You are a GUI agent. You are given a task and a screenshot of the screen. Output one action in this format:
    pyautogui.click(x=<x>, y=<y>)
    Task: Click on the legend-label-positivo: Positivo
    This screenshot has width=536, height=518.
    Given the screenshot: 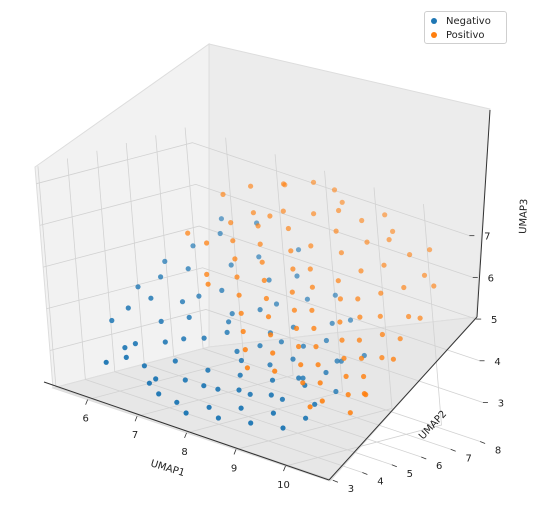 What is the action you would take?
    pyautogui.click(x=465, y=35)
    